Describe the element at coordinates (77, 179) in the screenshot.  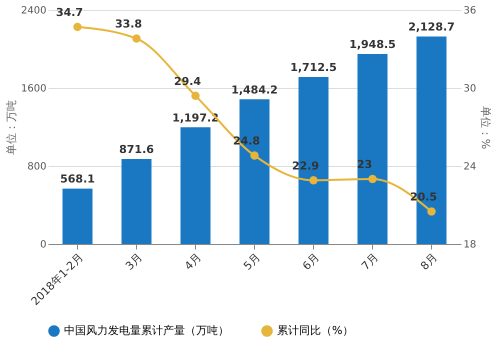
I see `data-label: 568.1` at that location.